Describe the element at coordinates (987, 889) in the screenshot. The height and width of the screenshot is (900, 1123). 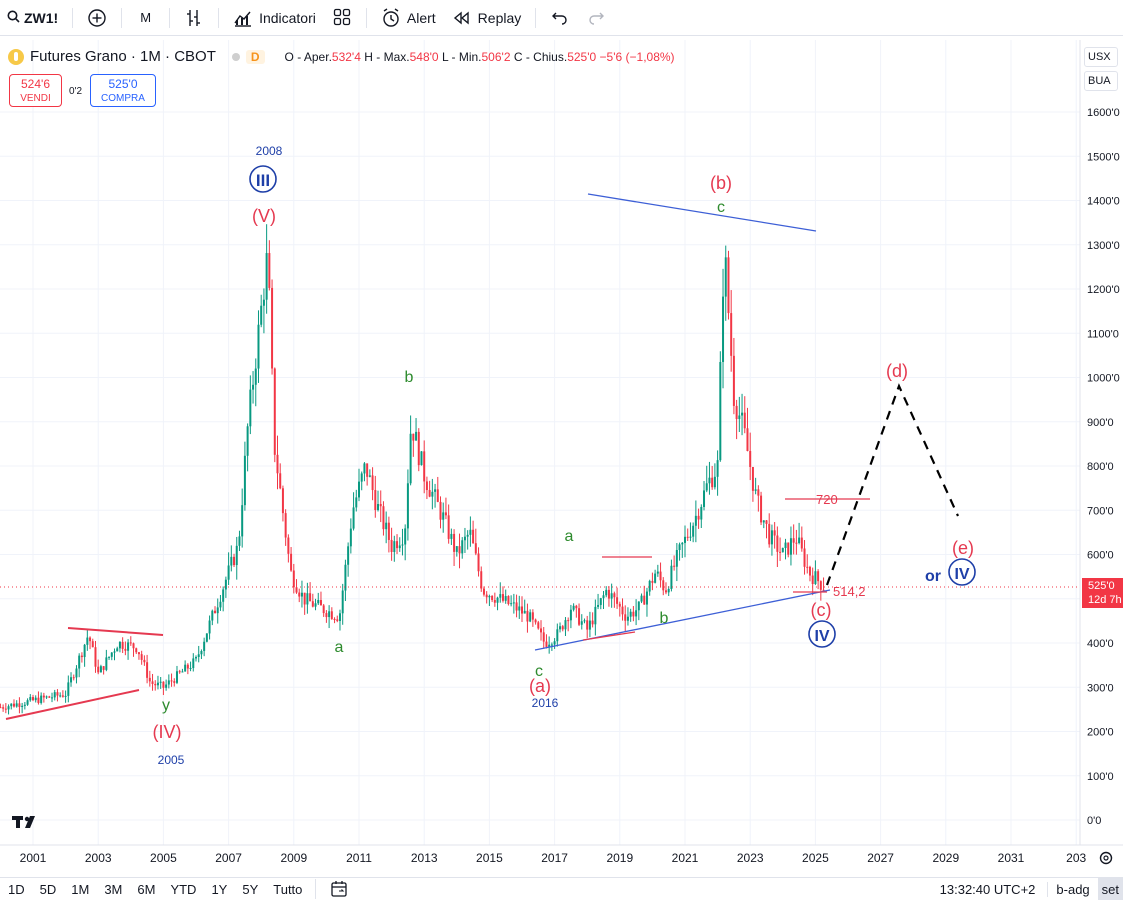
I see `timezone-clock: 13:32:40 UTC+2` at that location.